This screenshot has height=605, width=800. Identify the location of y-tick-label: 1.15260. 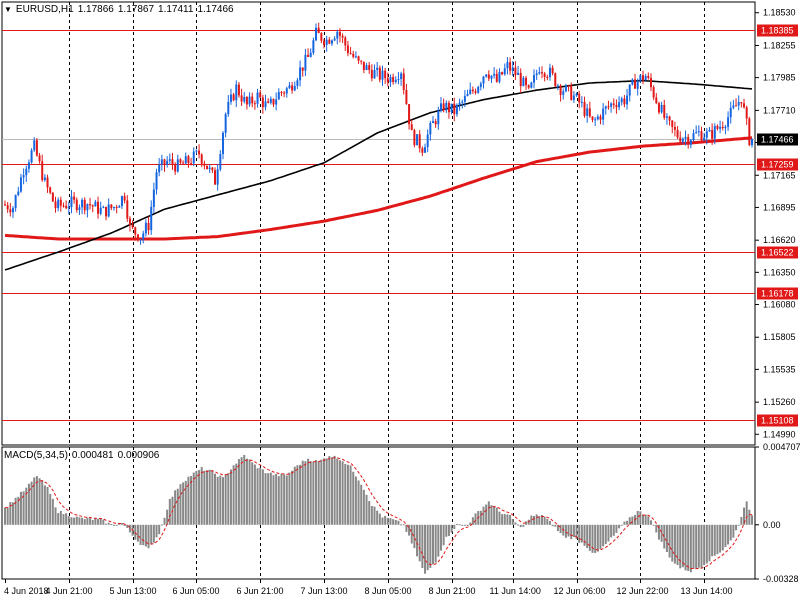
(779, 402).